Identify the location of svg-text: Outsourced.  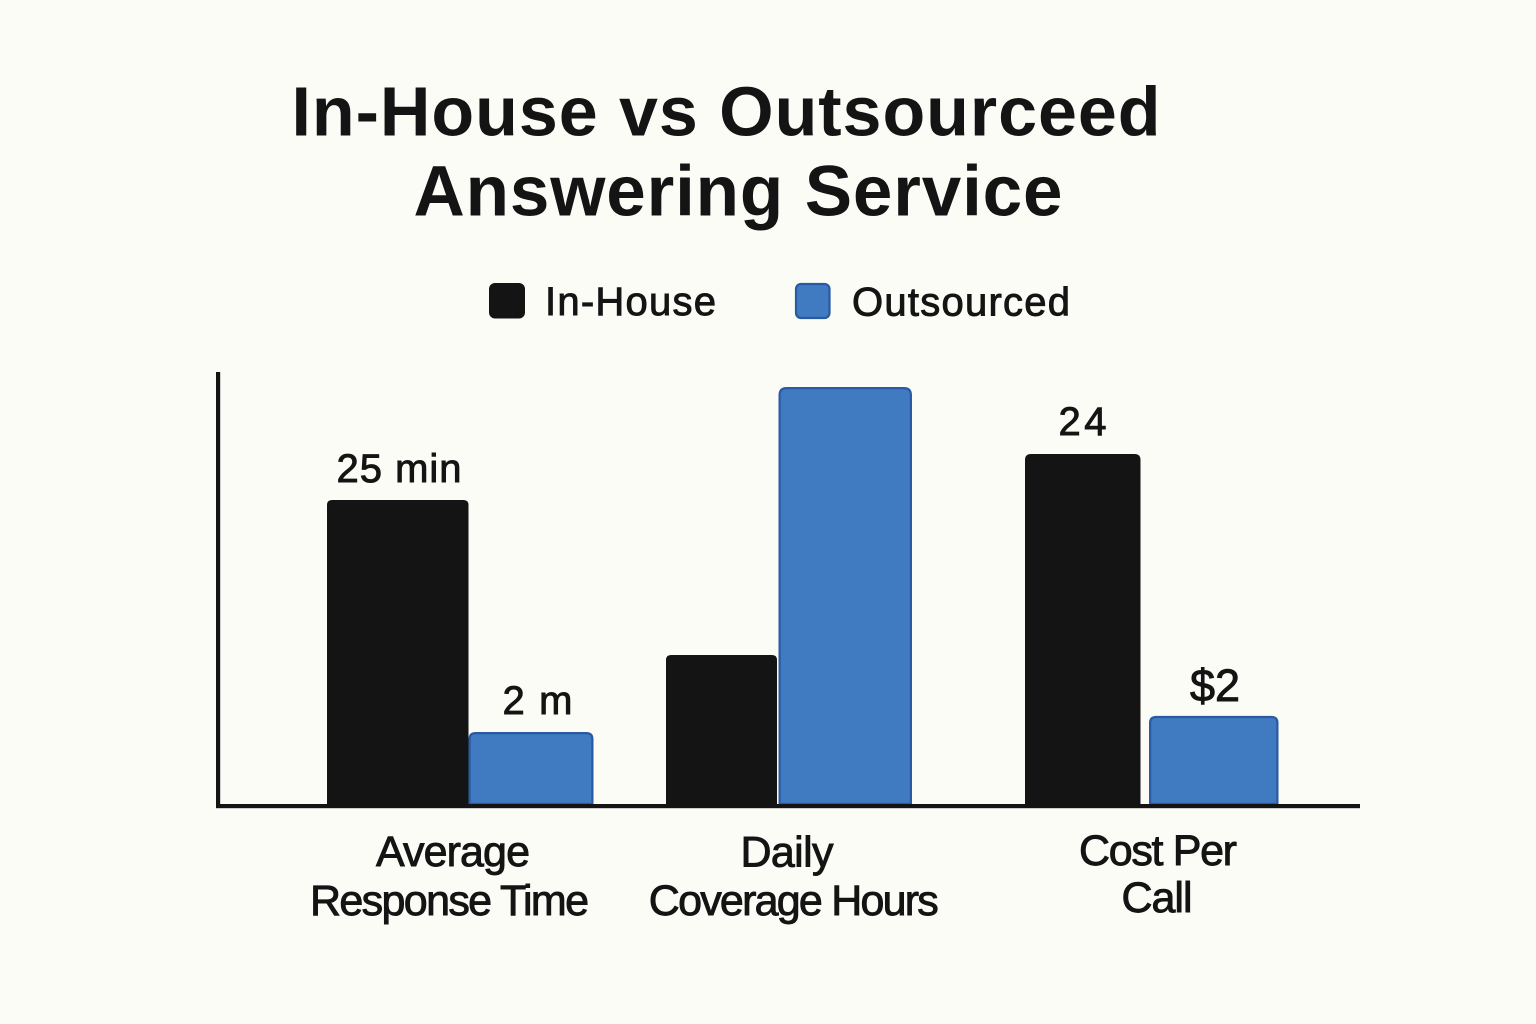
(961, 303).